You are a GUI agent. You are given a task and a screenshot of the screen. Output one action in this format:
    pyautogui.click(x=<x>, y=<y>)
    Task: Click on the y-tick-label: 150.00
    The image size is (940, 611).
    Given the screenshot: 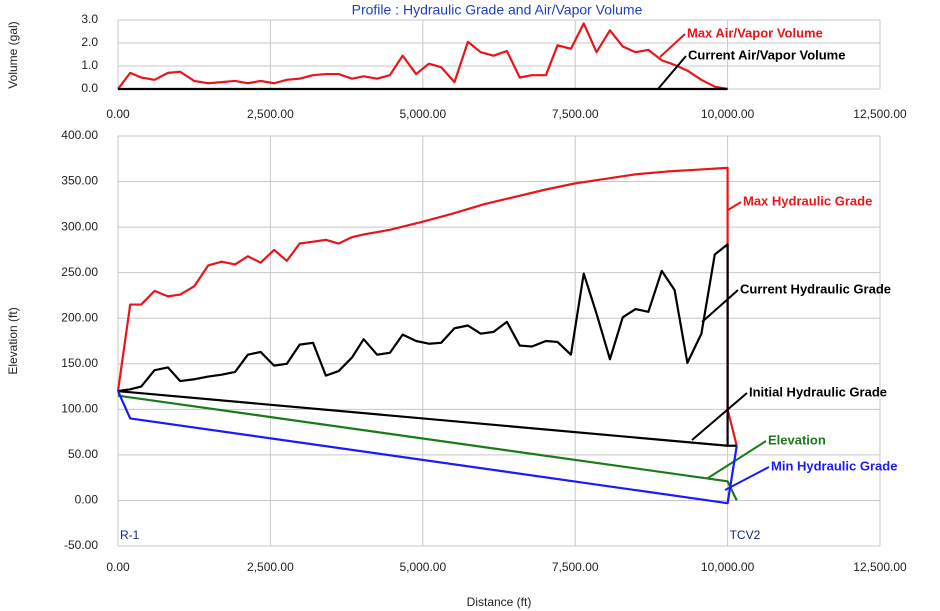 What is the action you would take?
    pyautogui.click(x=79, y=363)
    